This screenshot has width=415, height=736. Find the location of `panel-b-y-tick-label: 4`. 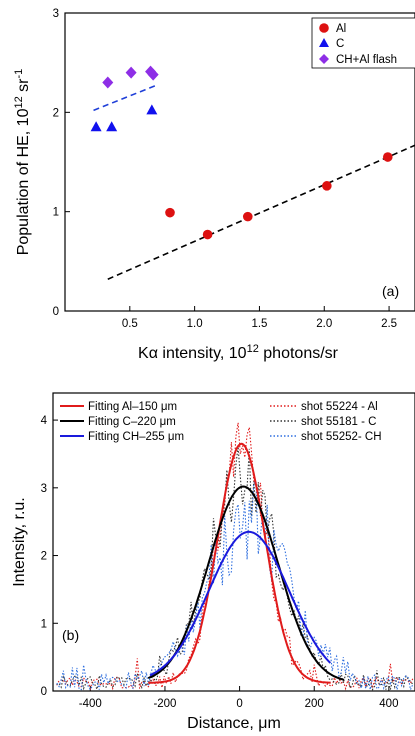

panel-b-y-tick-label: 4 is located at coordinates (44, 421).